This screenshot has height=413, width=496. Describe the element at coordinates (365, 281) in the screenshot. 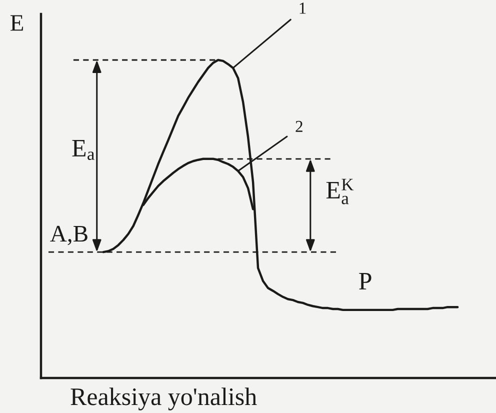

I see `annotation: P` at that location.